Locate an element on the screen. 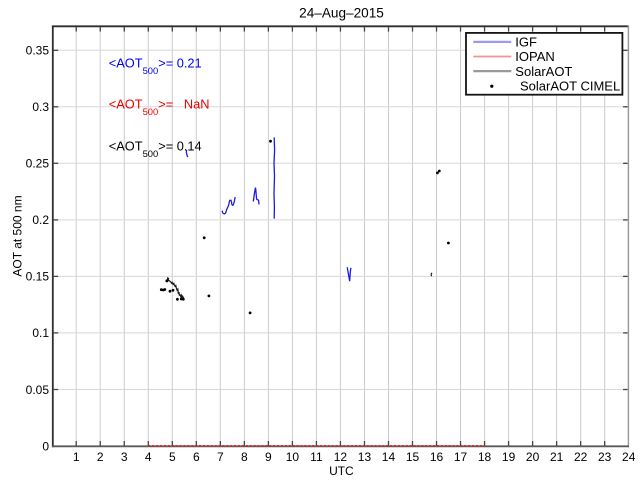  svg-text: 20 is located at coordinates (533, 457).